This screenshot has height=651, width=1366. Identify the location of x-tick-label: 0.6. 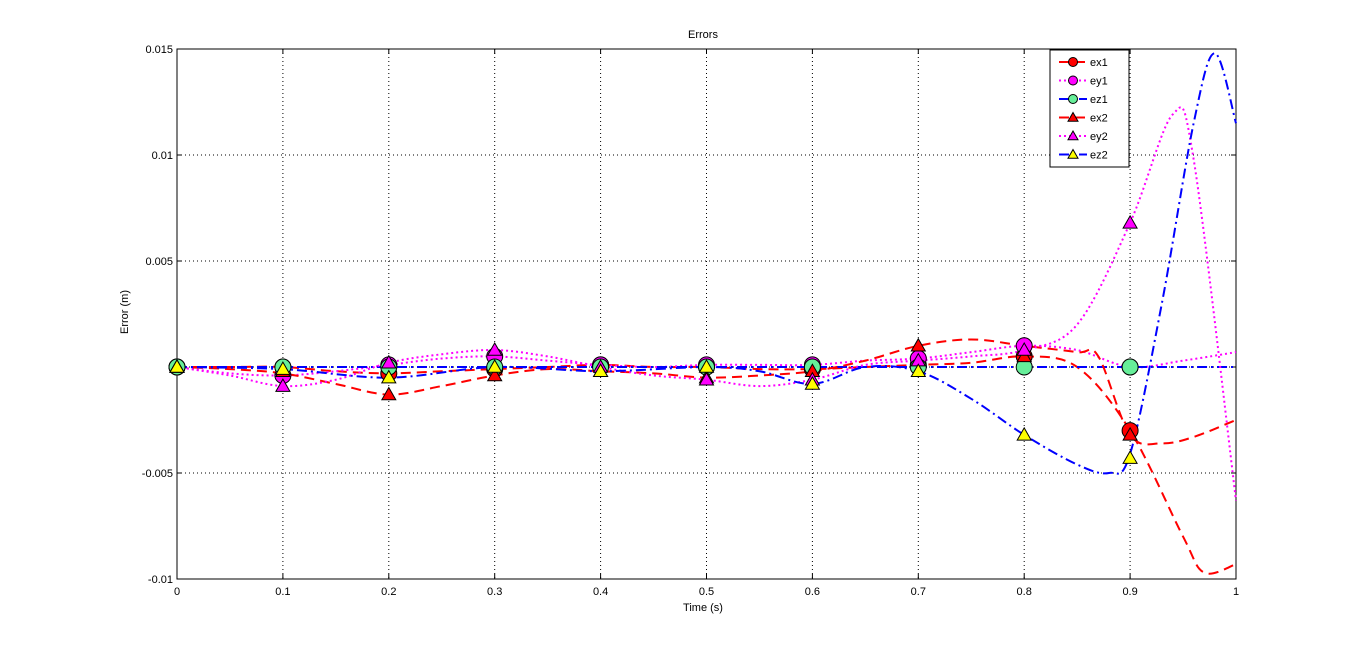
(812, 592).